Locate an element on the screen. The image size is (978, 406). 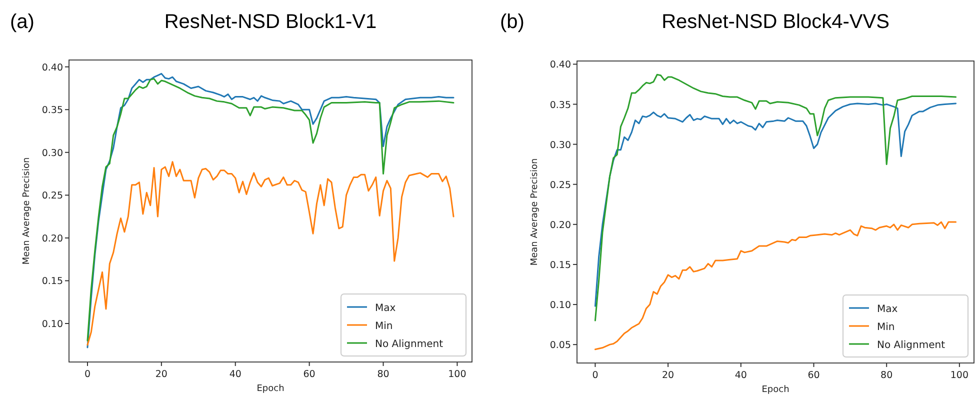
text: (a) is located at coordinates (22, 22).